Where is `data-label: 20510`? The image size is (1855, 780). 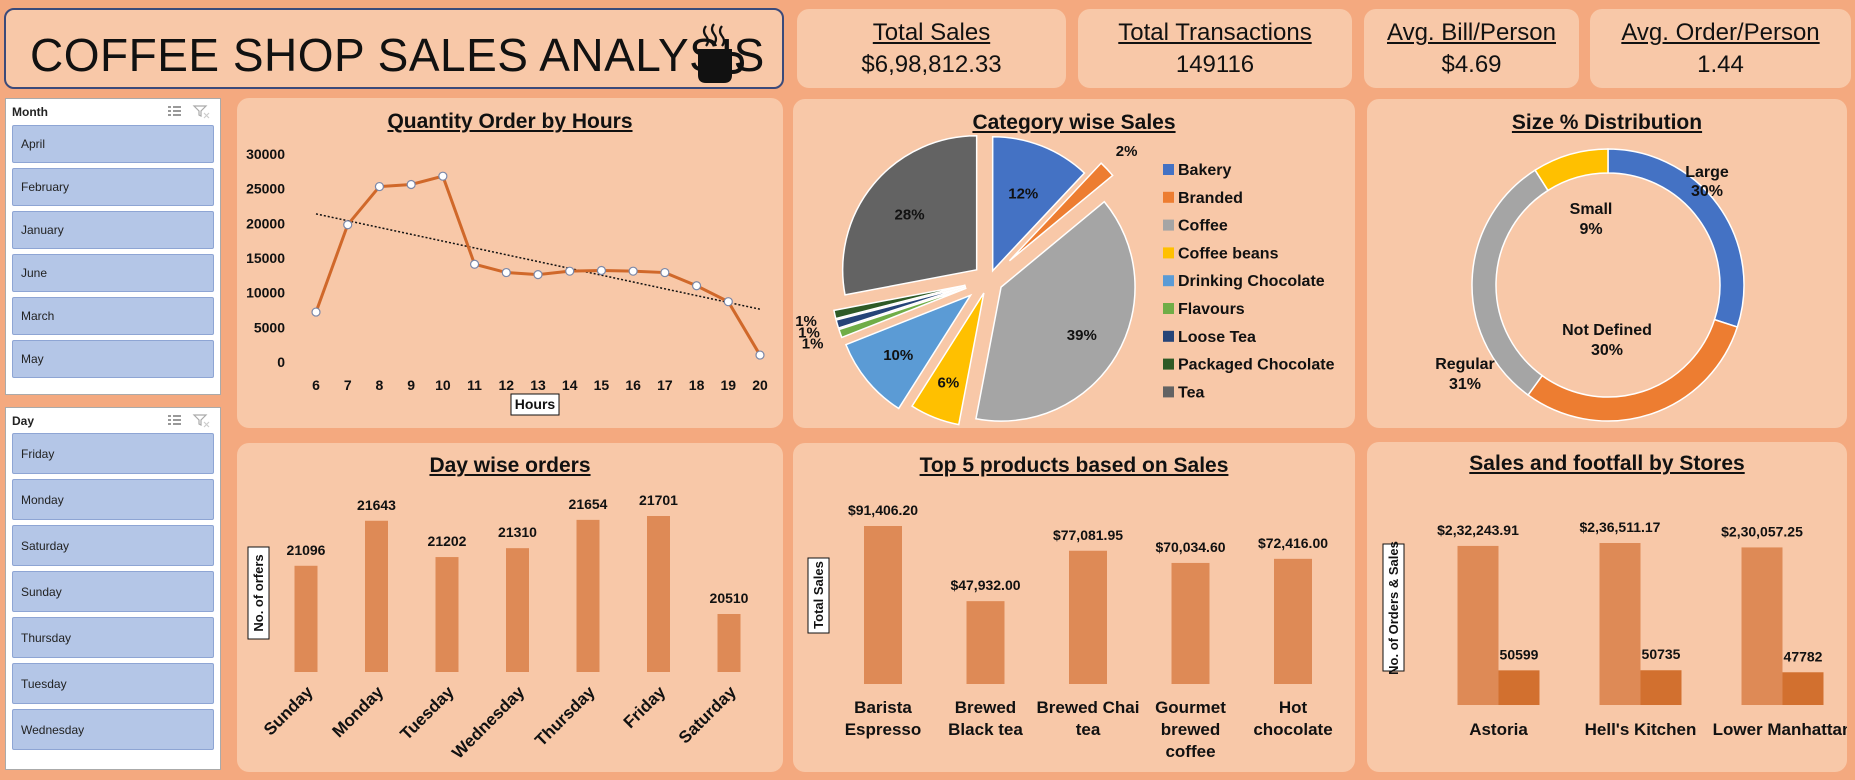 data-label: 20510 is located at coordinates (729, 598).